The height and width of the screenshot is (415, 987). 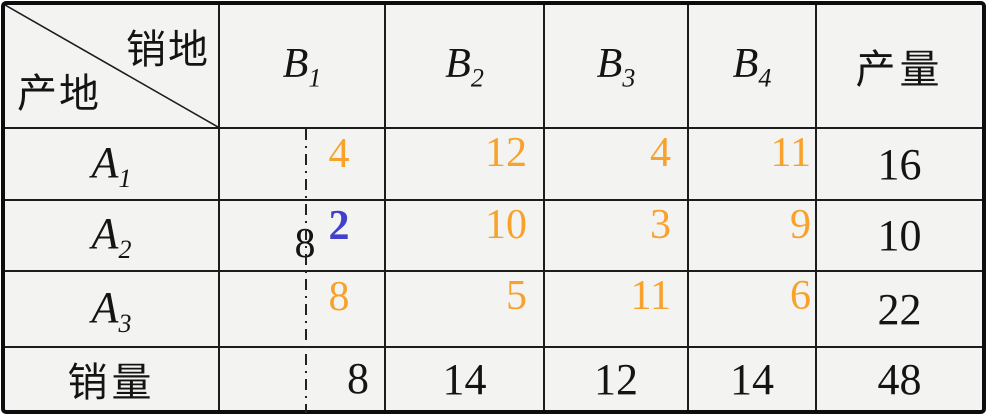 What do you see at coordinates (800, 225) in the screenshot?
I see `cost-a2-b4: 9` at bounding box center [800, 225].